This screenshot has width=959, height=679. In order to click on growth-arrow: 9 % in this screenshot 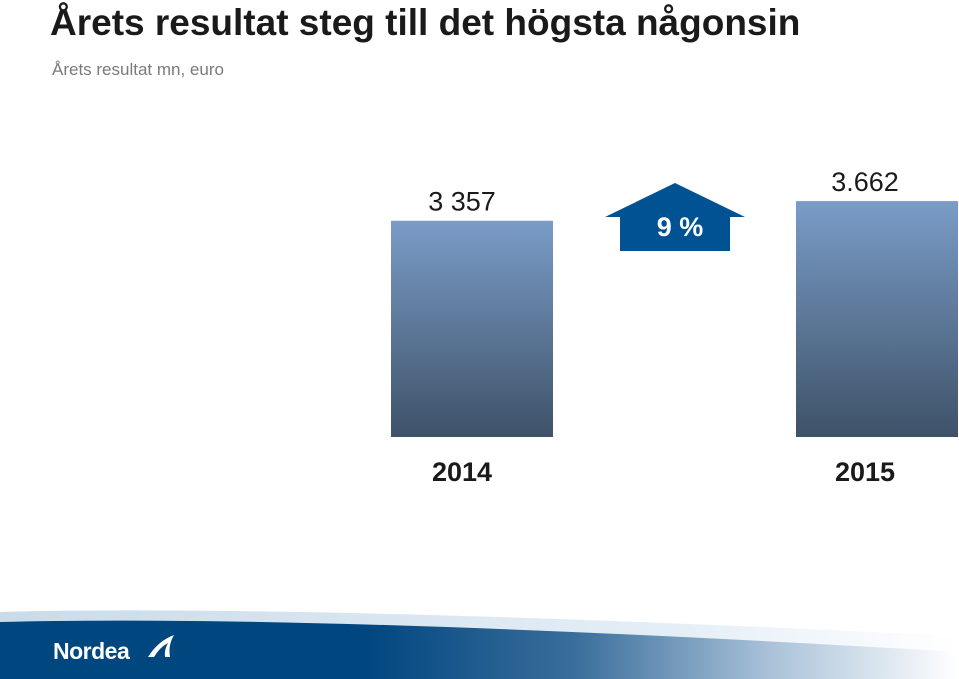, I will do `click(675, 217)`.